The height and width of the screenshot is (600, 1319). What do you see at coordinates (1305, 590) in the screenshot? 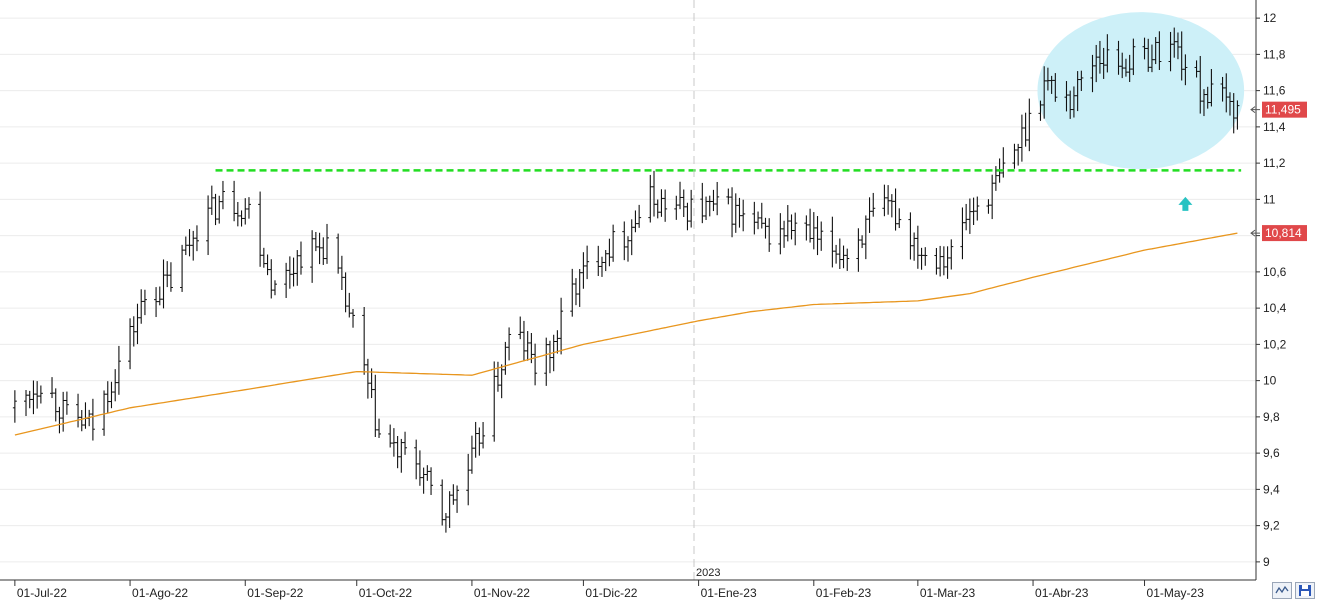
I see `save-button` at bounding box center [1305, 590].